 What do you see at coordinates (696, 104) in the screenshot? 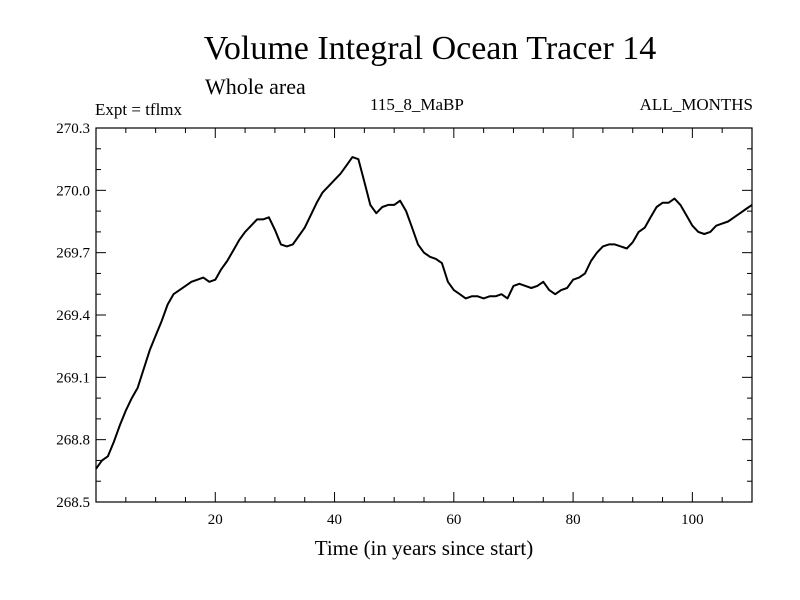
I see `months-label: ALL_MONTHS` at bounding box center [696, 104].